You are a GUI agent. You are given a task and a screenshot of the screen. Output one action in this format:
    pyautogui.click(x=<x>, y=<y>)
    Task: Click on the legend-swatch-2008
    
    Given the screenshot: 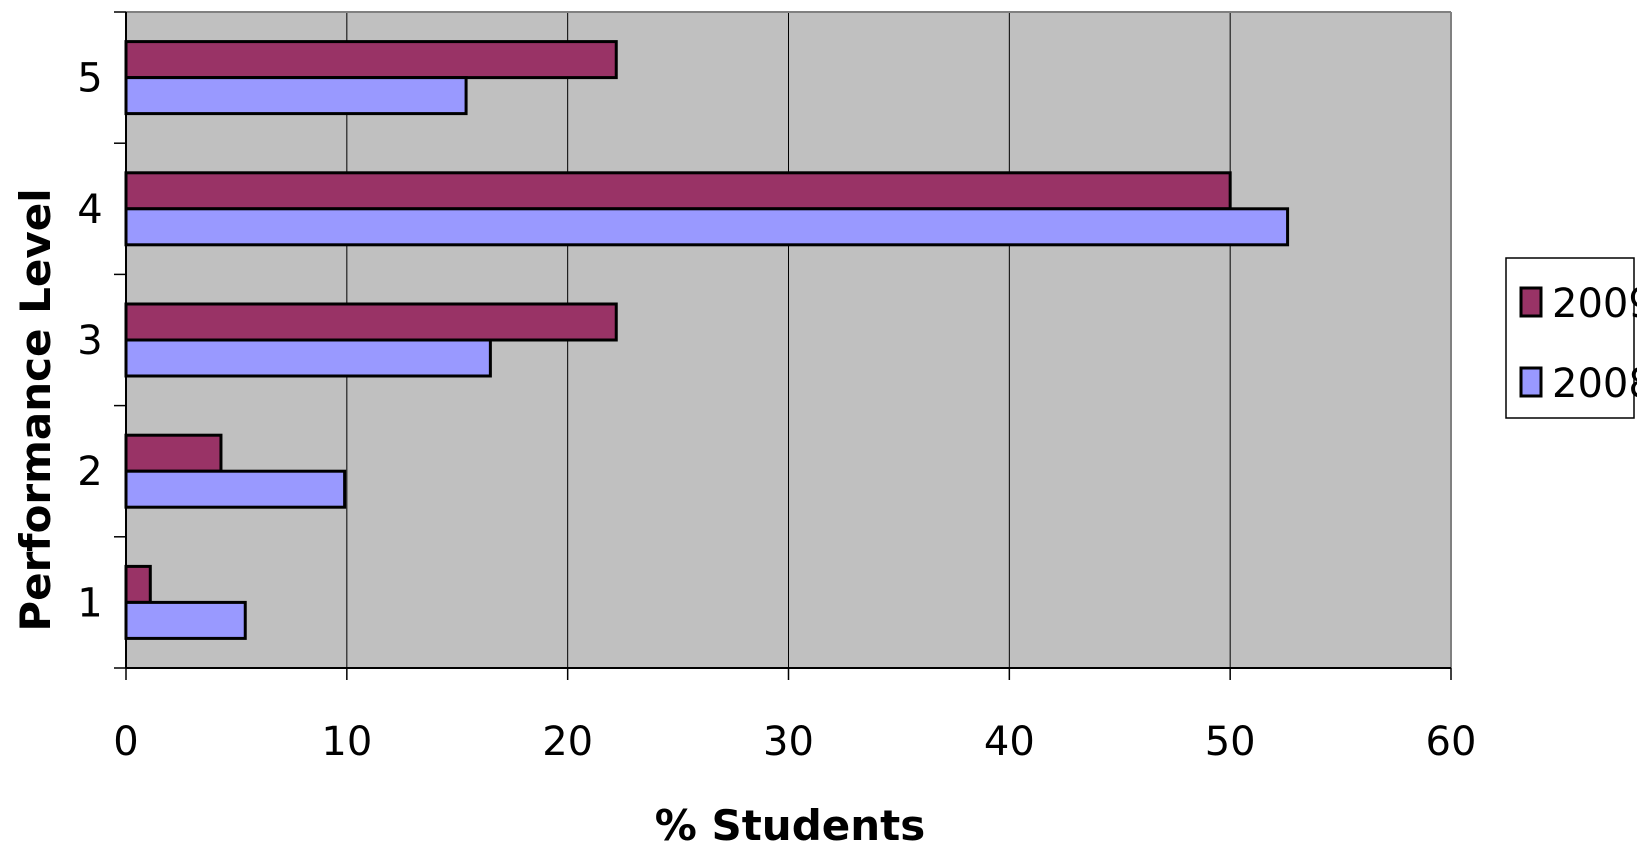 What is the action you would take?
    pyautogui.click(x=1531, y=382)
    